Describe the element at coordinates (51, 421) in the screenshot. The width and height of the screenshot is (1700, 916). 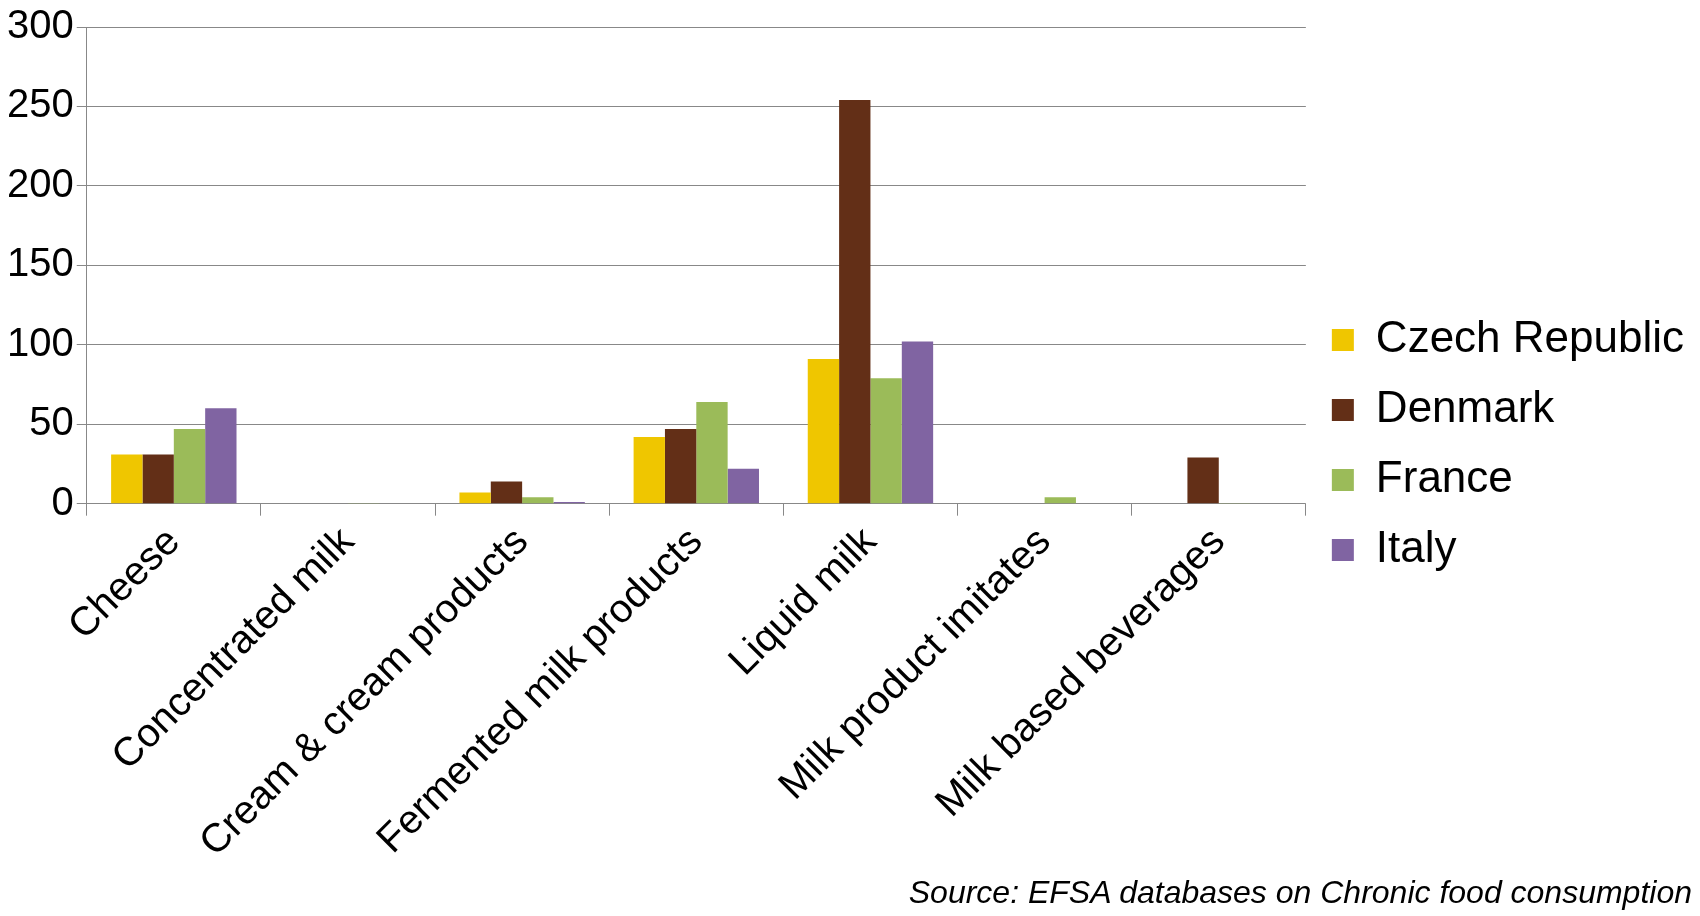
I see `y-tick-label: 50` at that location.